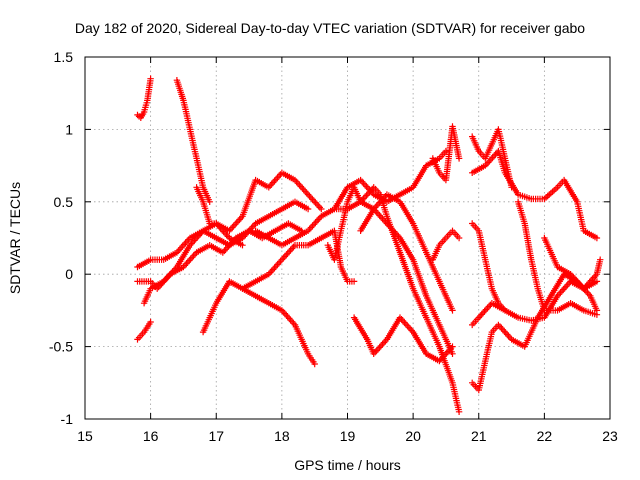 The height and width of the screenshot is (480, 640). What do you see at coordinates (545, 436) in the screenshot?
I see `x-tick-label: 22` at bounding box center [545, 436].